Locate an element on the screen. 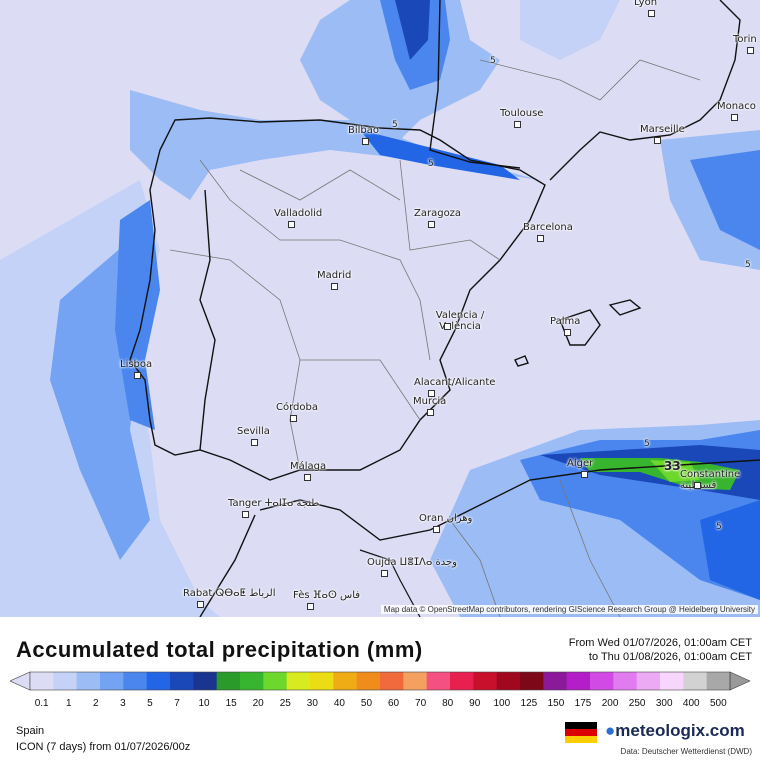 Image resolution: width=760 pixels, height=760 pixels. city-valladolid: Valladolid is located at coordinates (298, 213).